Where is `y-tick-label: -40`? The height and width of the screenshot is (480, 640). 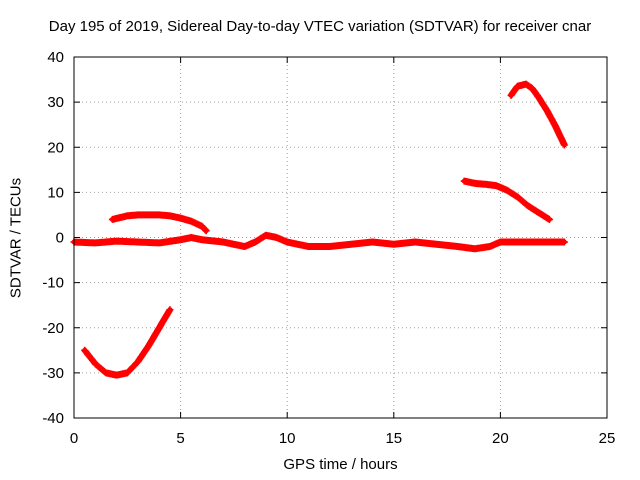 y-tick-label: -40 is located at coordinates (53, 418).